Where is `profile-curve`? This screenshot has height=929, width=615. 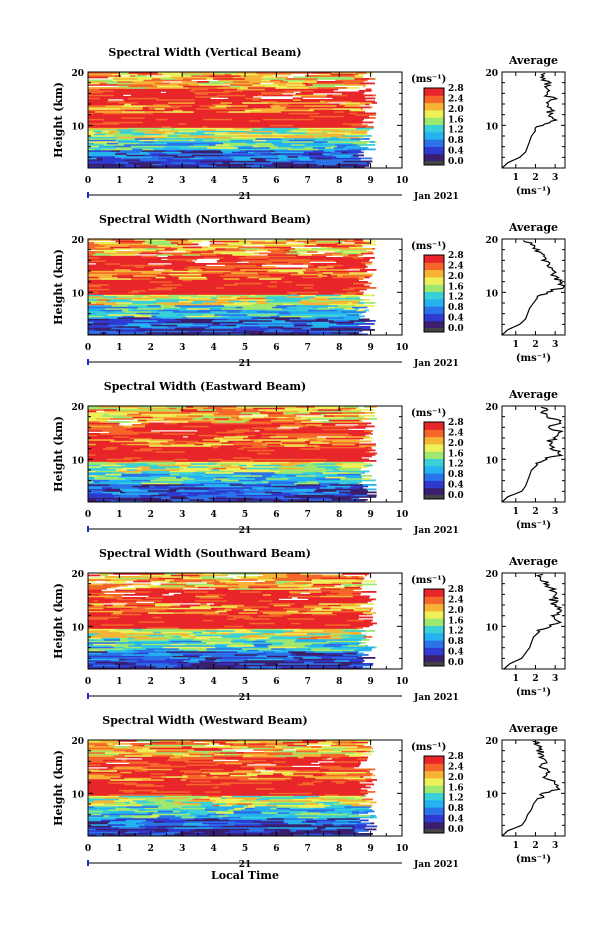
profile-curve is located at coordinates (530, 120).